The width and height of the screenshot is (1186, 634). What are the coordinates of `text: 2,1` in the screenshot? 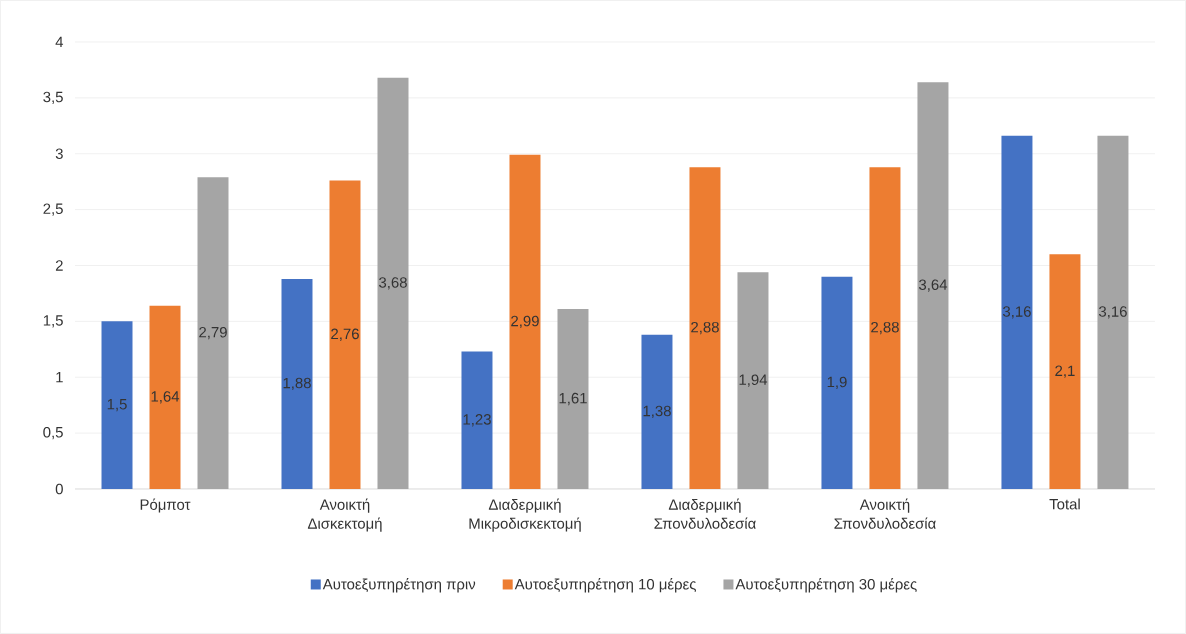 It's located at (1065, 371).